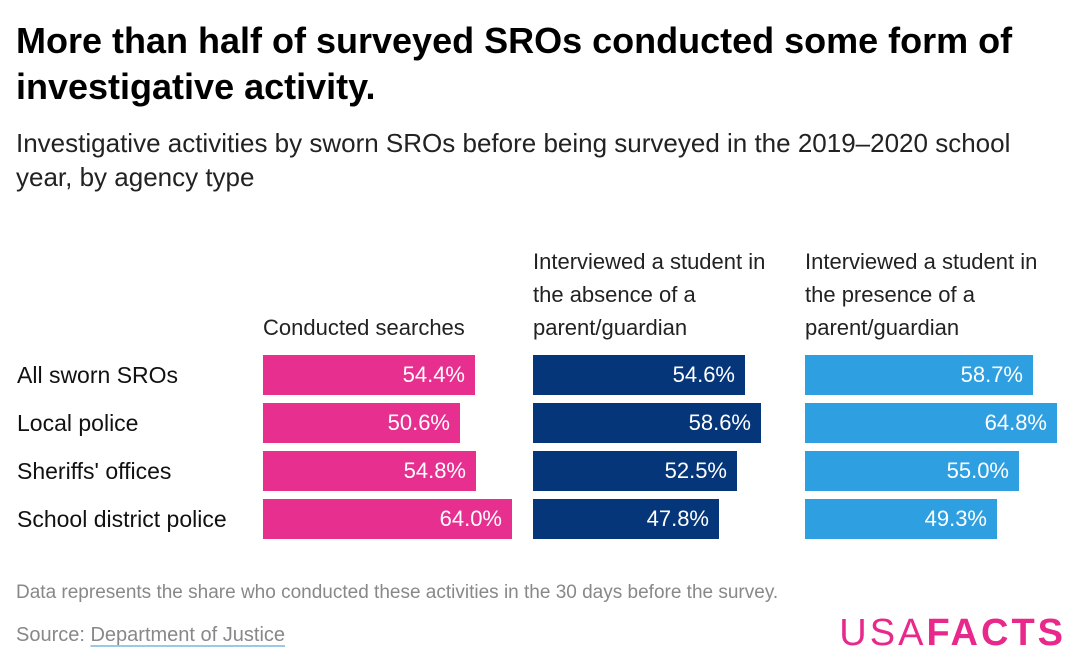 This screenshot has height=670, width=1080. What do you see at coordinates (433, 374) in the screenshot?
I see `bar-value-label: 54.4%` at bounding box center [433, 374].